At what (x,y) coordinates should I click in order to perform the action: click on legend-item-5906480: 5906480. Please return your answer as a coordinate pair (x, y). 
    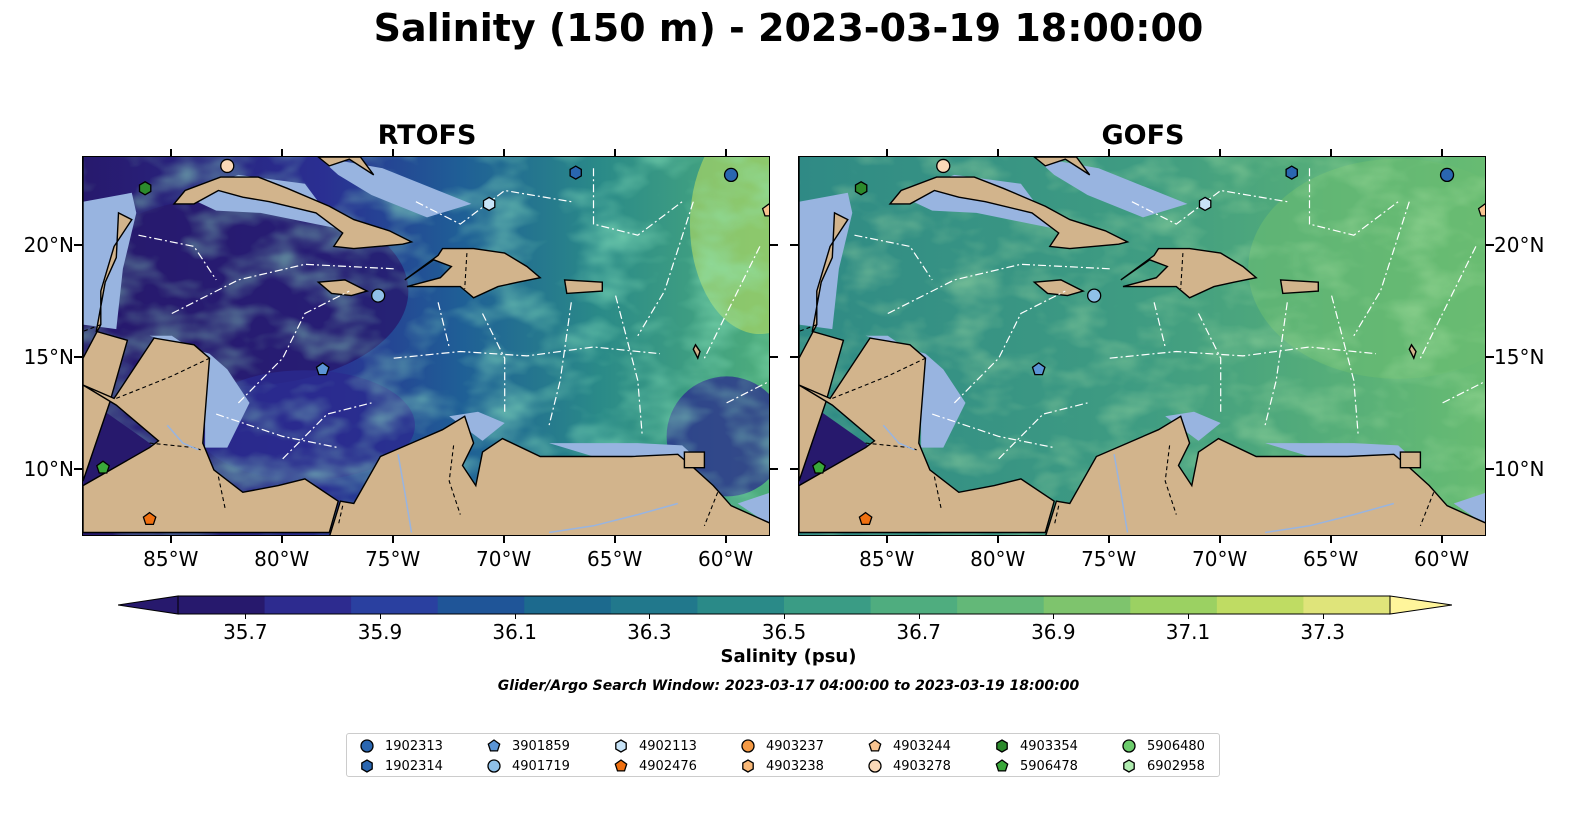
    Looking at the image, I should click on (1163, 746).